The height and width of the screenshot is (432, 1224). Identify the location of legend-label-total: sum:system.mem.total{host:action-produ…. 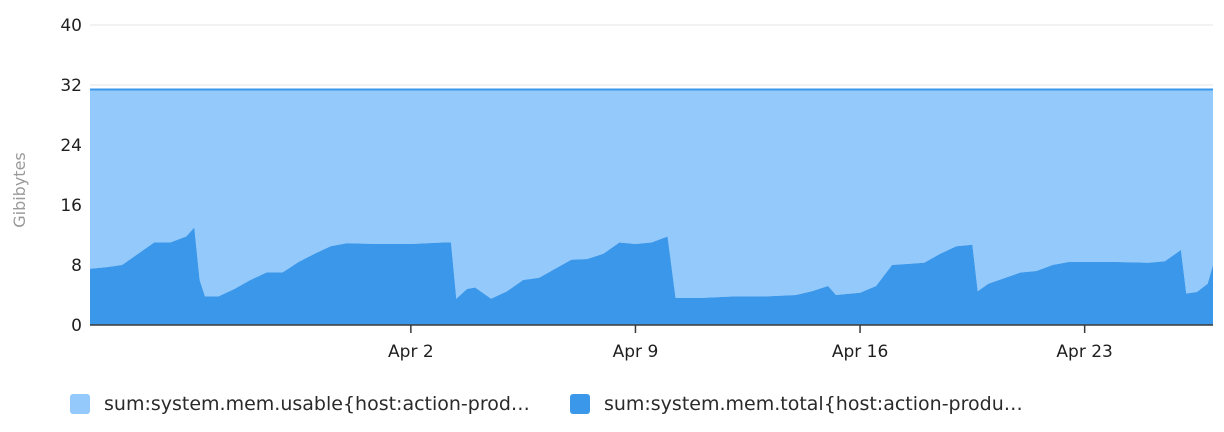
(813, 404).